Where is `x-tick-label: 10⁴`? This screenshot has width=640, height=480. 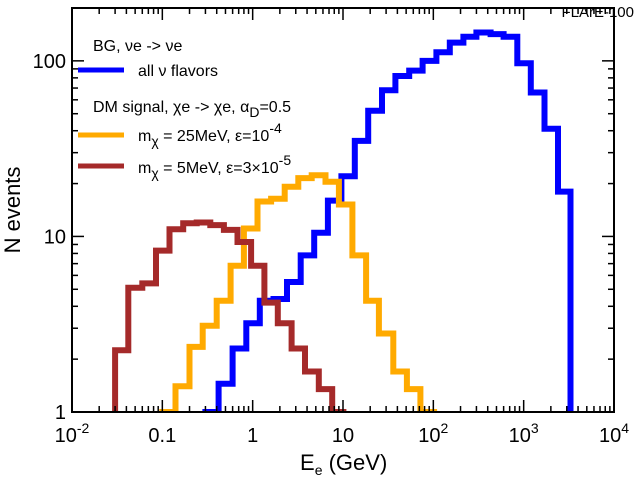
x-tick-label: 10⁴ is located at coordinates (614, 433).